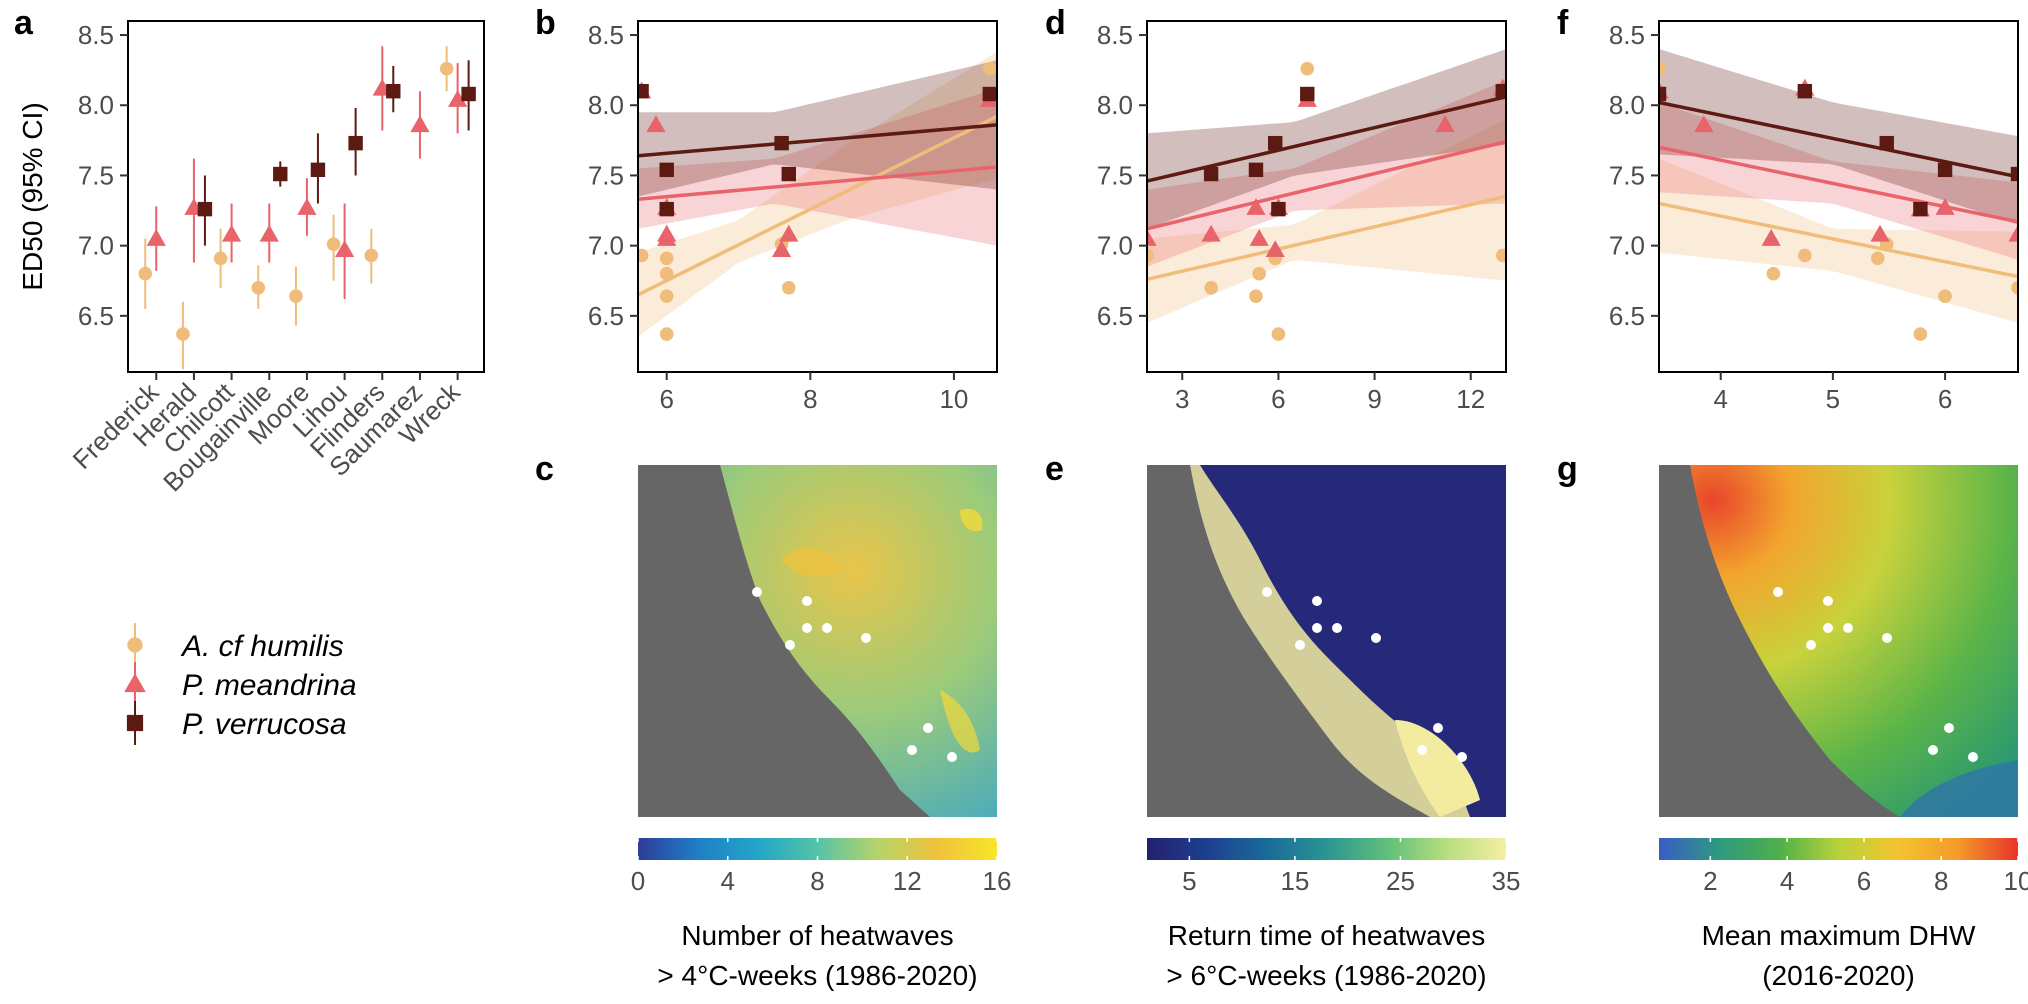 The width and height of the screenshot is (2028, 1004). What do you see at coordinates (1189, 881) in the screenshot?
I see `colorbar-tick-label: 5` at bounding box center [1189, 881].